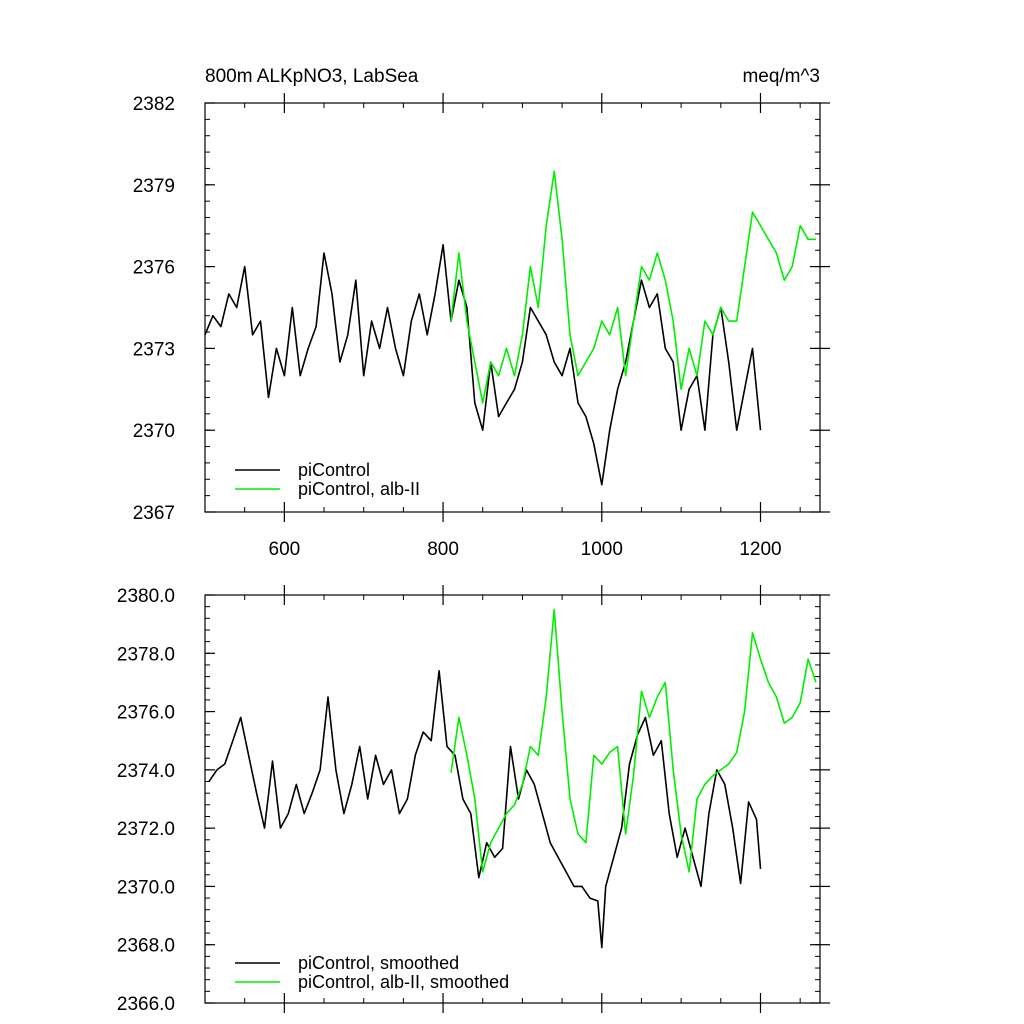 This screenshot has width=1024, height=1024. What do you see at coordinates (154, 186) in the screenshot?
I see `y-tick-label: 2379` at bounding box center [154, 186].